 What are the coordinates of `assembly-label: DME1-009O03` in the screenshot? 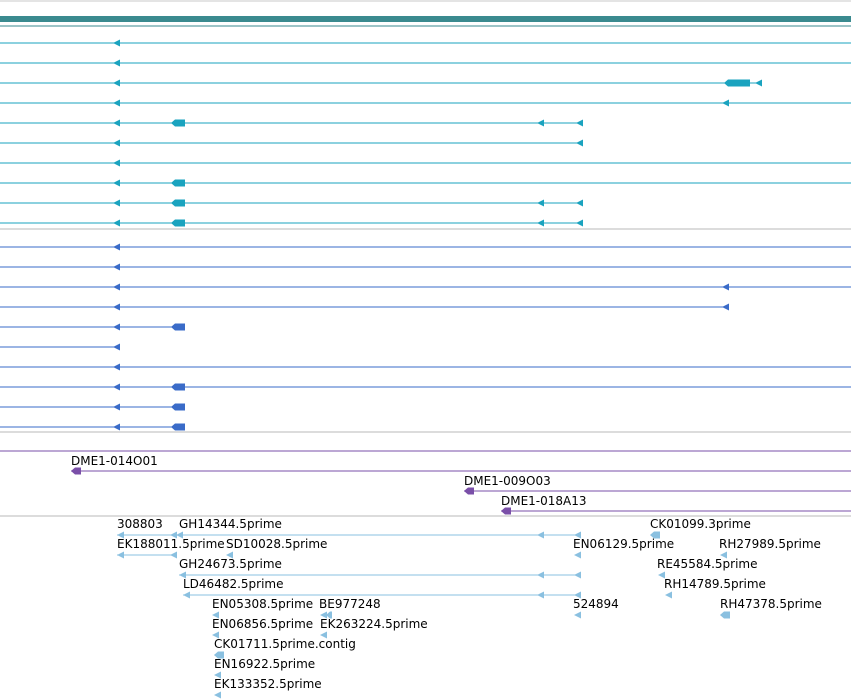 It's located at (507, 481).